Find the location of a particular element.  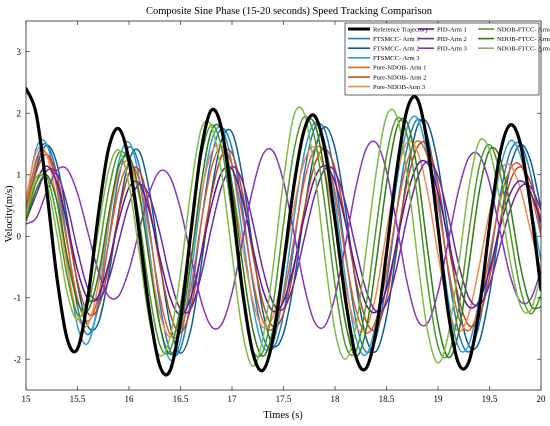

x-tick-label: 17.5 is located at coordinates (284, 399).